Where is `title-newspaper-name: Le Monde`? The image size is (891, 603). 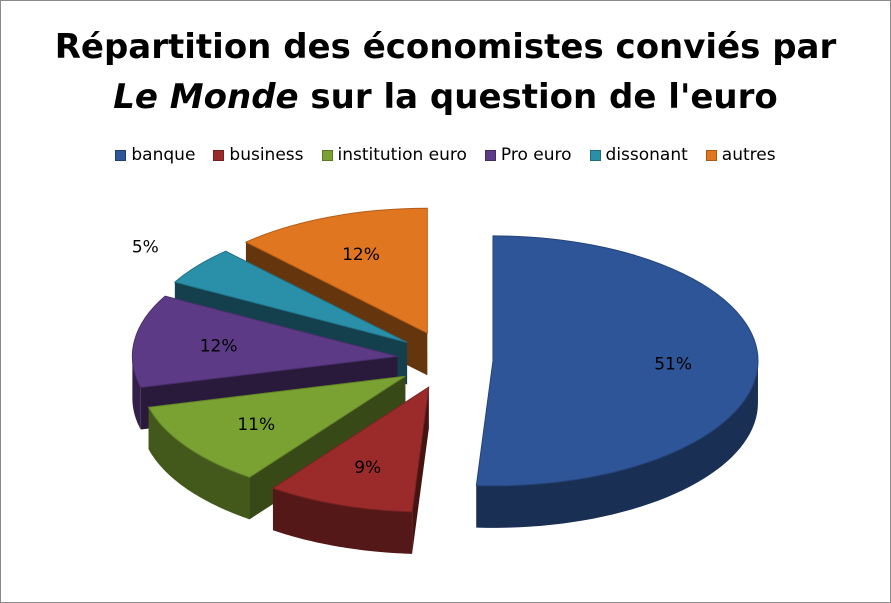
title-newspaper-name: Le Monde is located at coordinates (206, 97).